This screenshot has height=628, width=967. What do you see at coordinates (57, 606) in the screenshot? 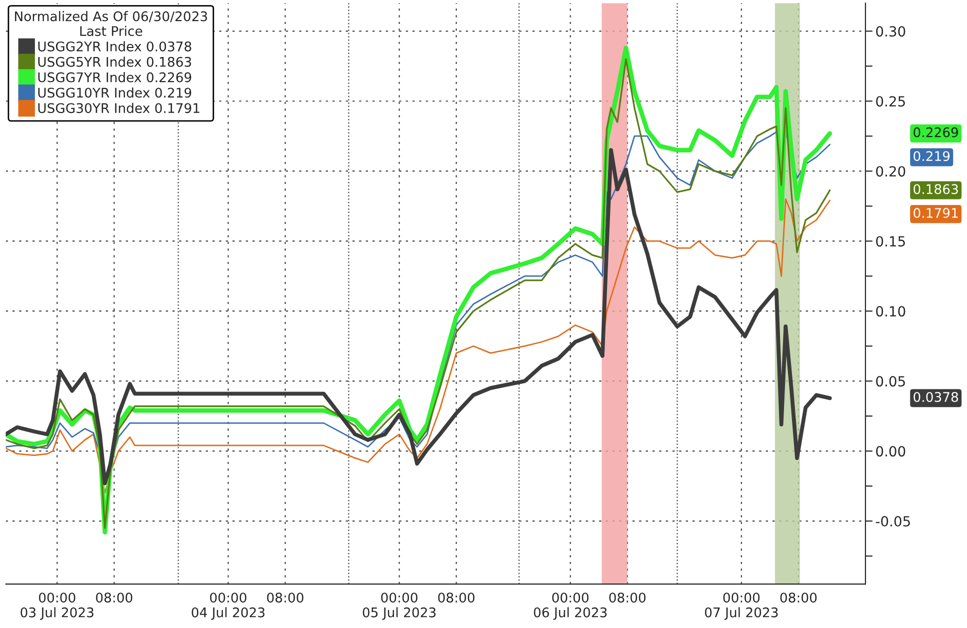
I see `x-tick-label: 00:00 03 Jul 2023` at bounding box center [57, 606].